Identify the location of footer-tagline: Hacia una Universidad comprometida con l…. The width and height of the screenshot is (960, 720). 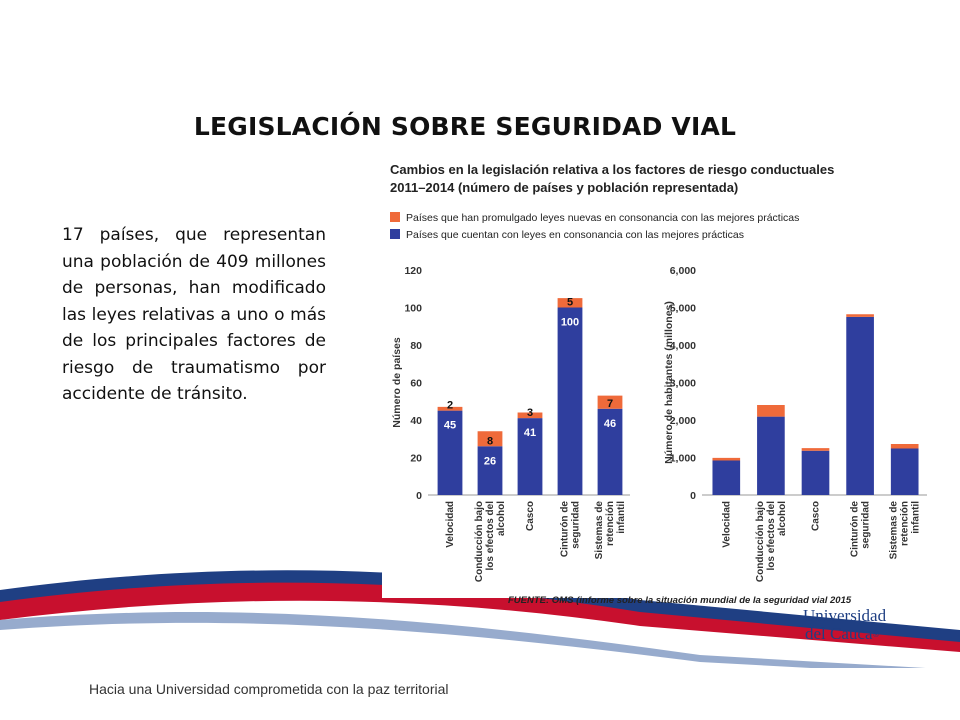
(269, 689).